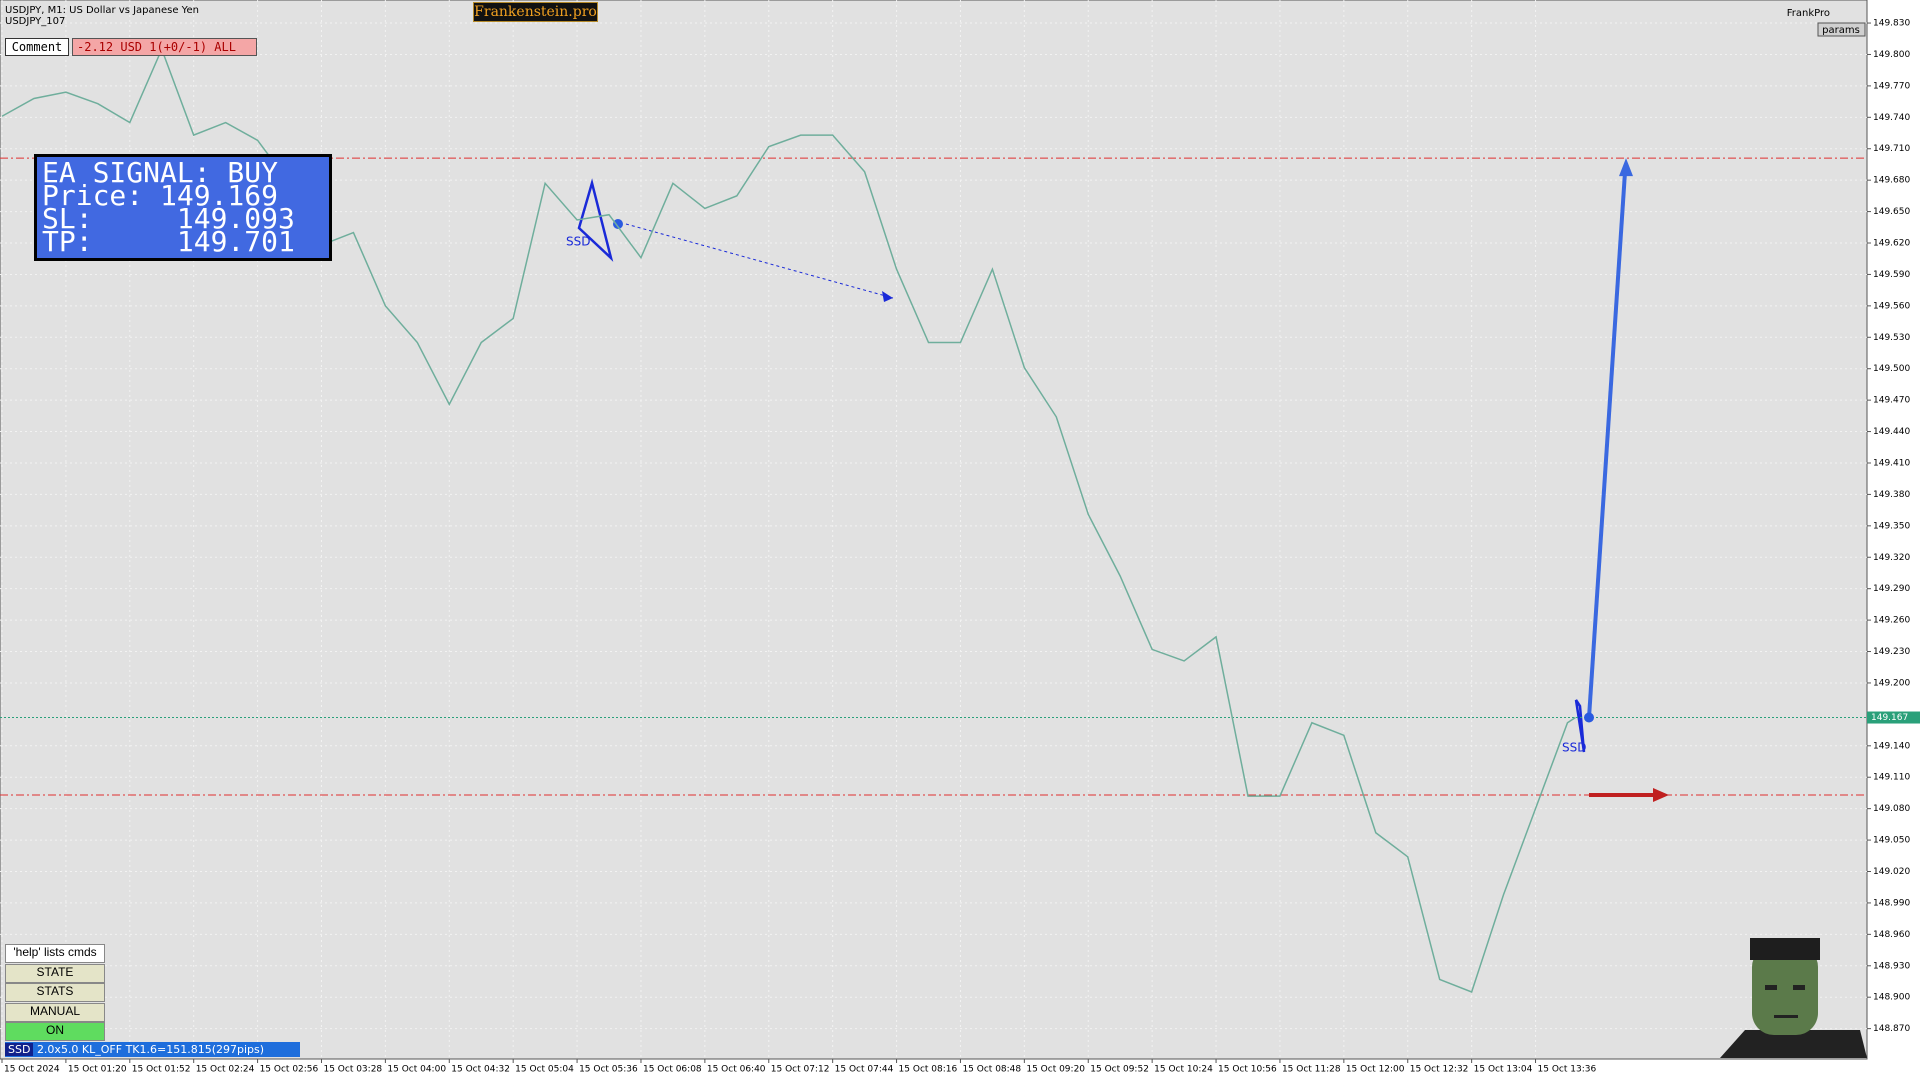 Image resolution: width=1920 pixels, height=1080 pixels. I want to click on x-tick-label: 15 Oct 09:52, so click(1119, 1070).